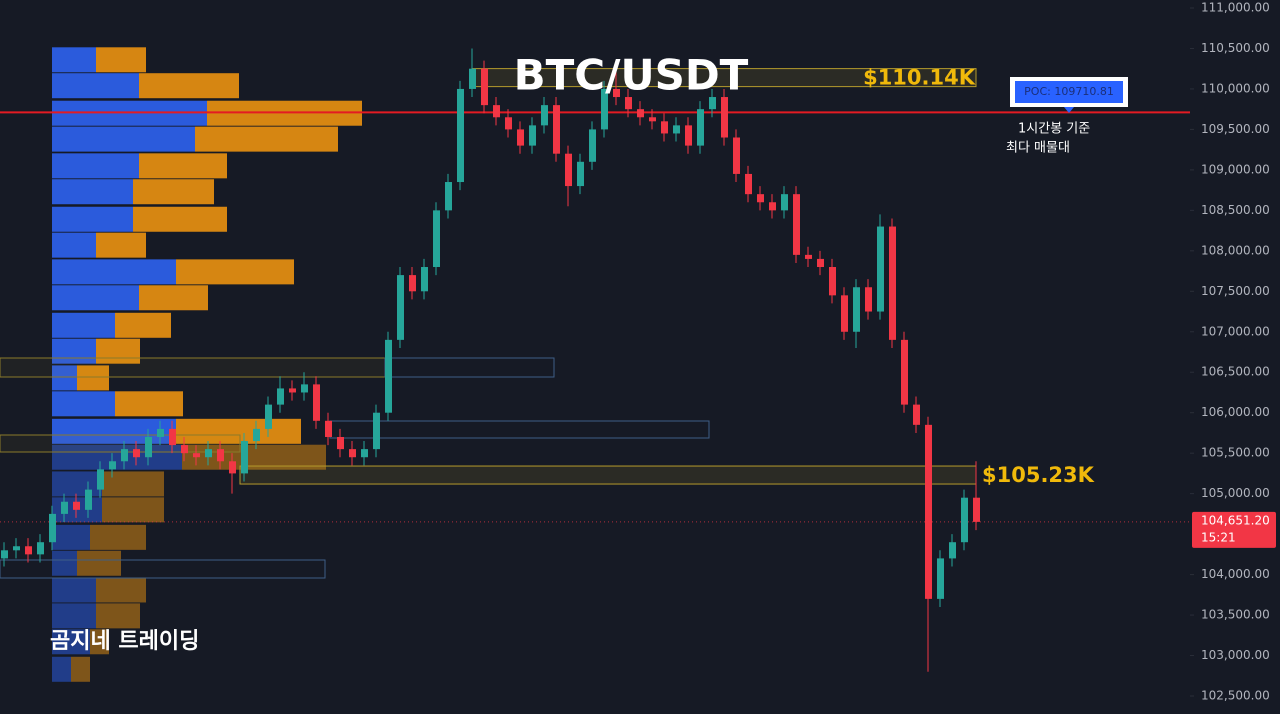 Image resolution: width=1280 pixels, height=714 pixels. What do you see at coordinates (919, 78) in the screenshot?
I see `zone-label: $110.14K` at bounding box center [919, 78].